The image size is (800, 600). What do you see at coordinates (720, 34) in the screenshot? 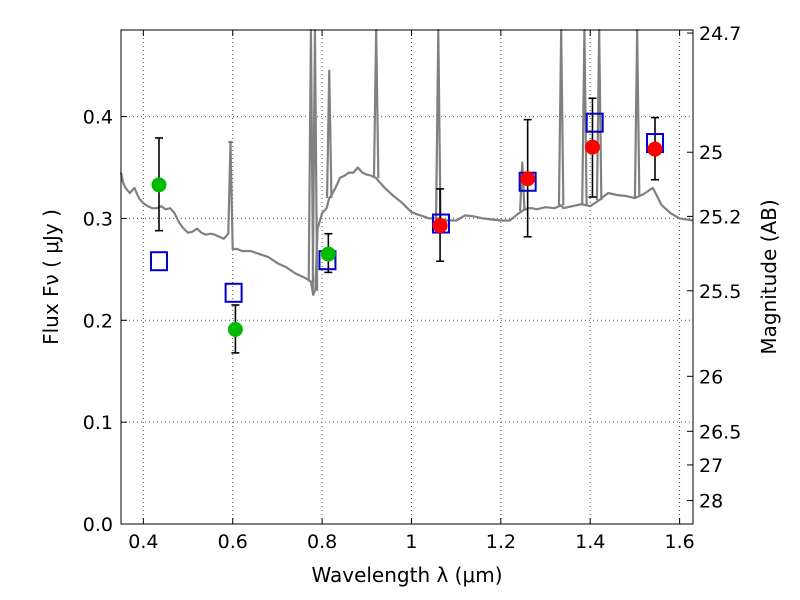
I see `y2-tick-label: 24.7` at bounding box center [720, 34].